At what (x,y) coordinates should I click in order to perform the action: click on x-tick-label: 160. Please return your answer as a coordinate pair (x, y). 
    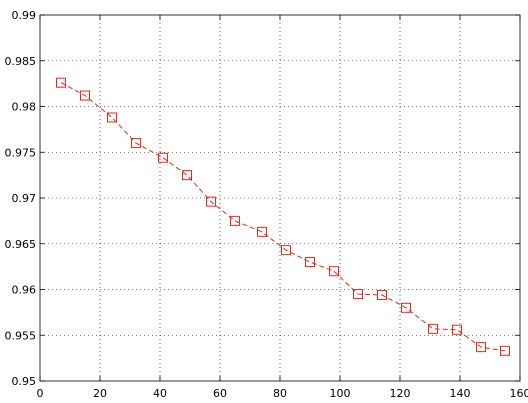
    Looking at the image, I should click on (519, 393).